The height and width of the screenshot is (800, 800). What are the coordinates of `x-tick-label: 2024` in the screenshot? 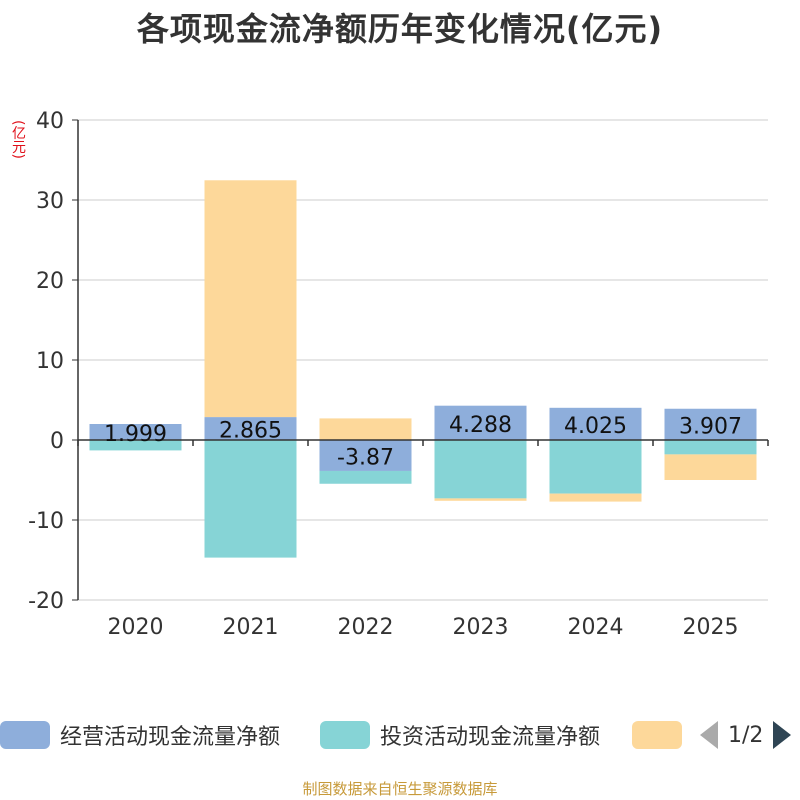 It's located at (596, 627).